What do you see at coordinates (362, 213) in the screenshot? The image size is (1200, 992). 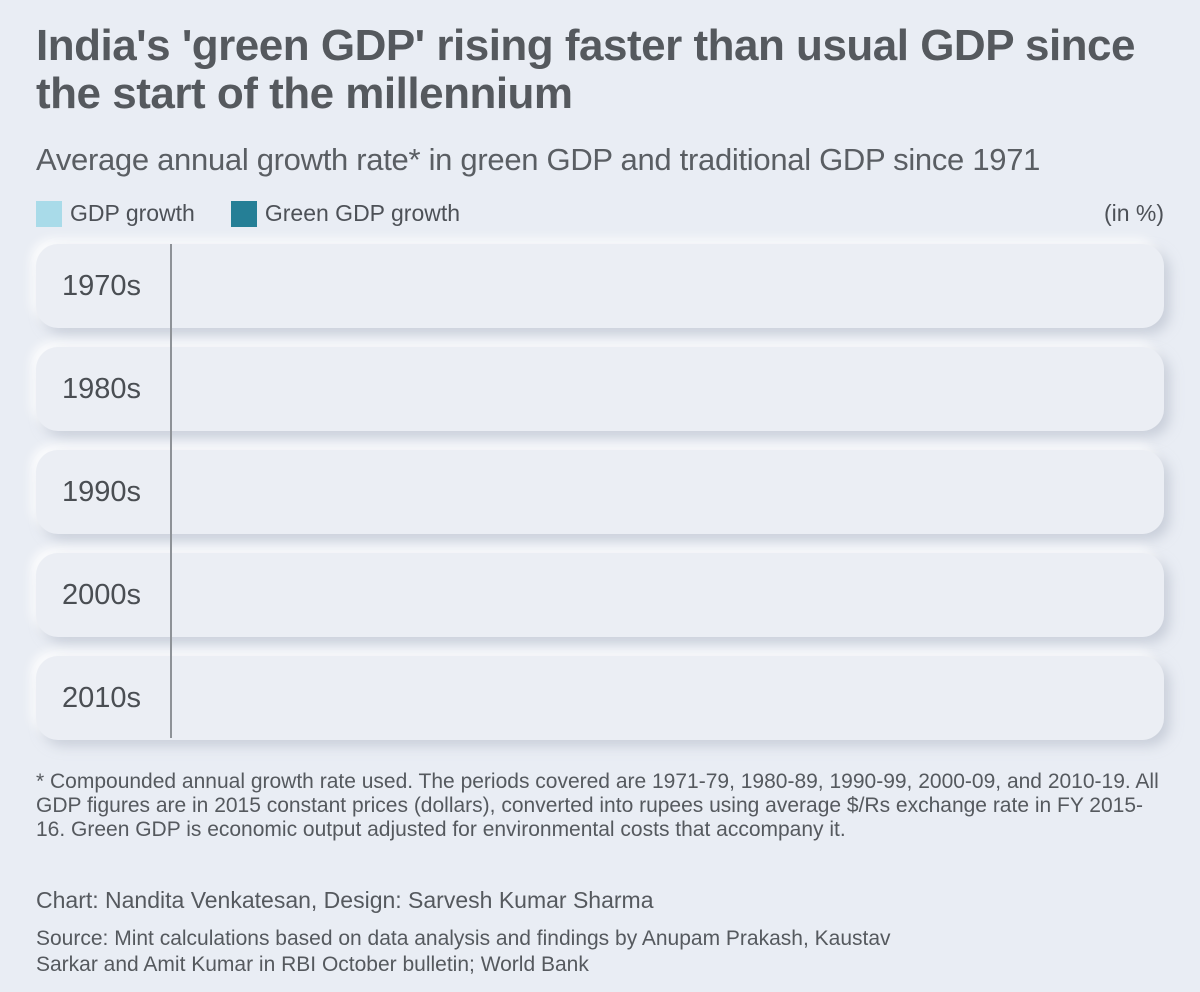 I see `legend-label-green-gdp: Green GDP growth` at bounding box center [362, 213].